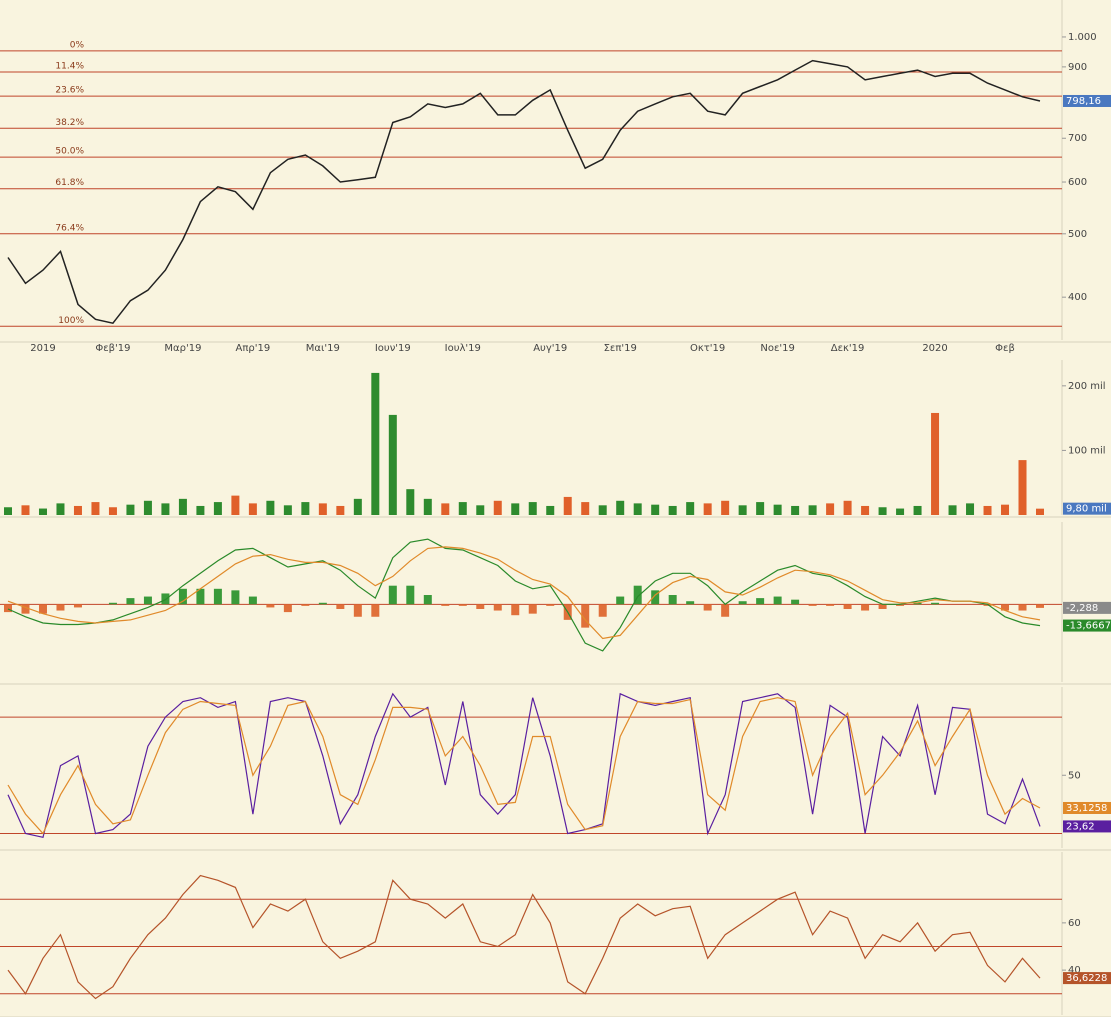 This screenshot has width=1111, height=1017. Describe the element at coordinates (77, 45) in the screenshot. I see `level-label: 0%` at that location.